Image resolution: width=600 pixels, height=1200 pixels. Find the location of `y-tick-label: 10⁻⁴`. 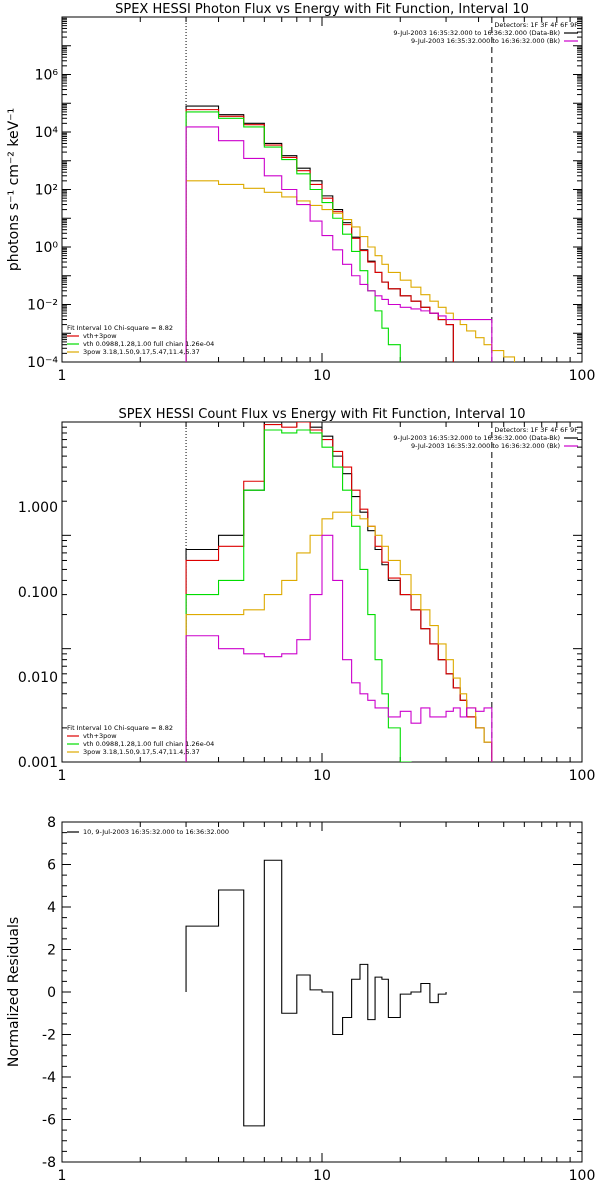

y-tick-label: 10⁻⁴ is located at coordinates (42, 363).